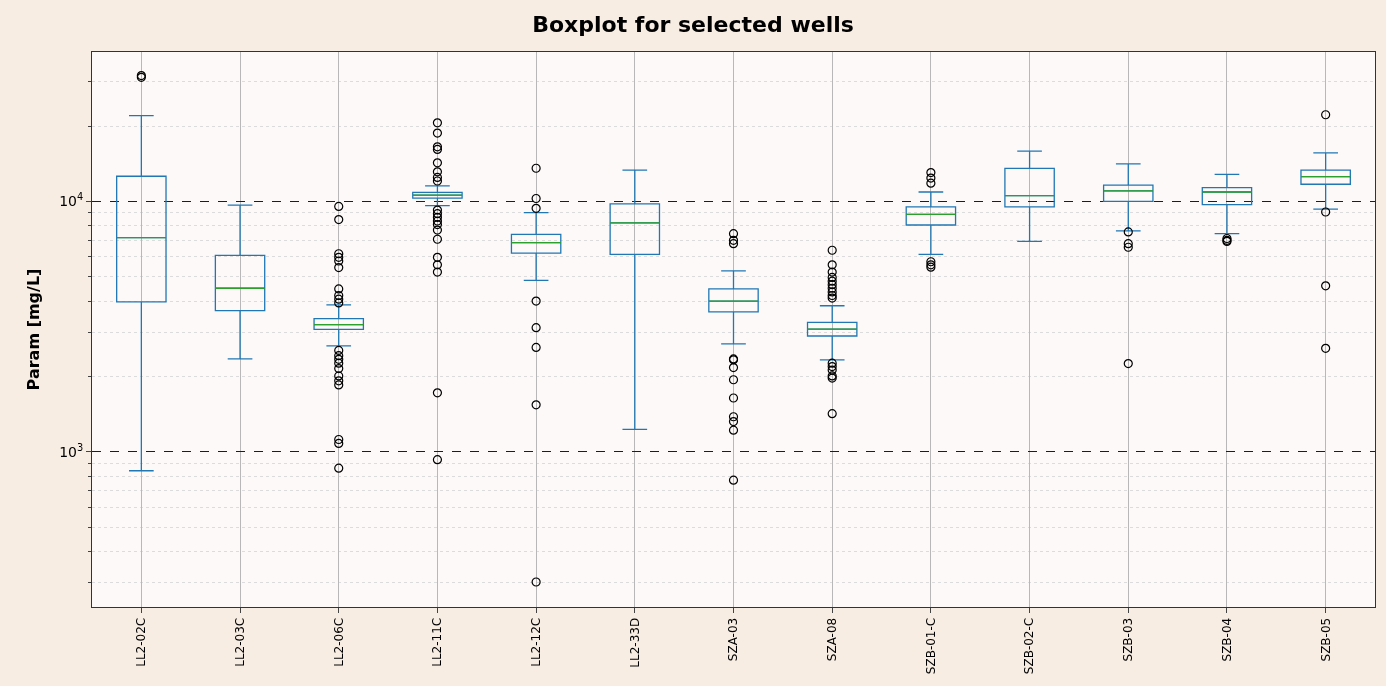 The width and height of the screenshot is (1386, 686). I want to click on x-tick-label: SZA-08, so click(832, 639).